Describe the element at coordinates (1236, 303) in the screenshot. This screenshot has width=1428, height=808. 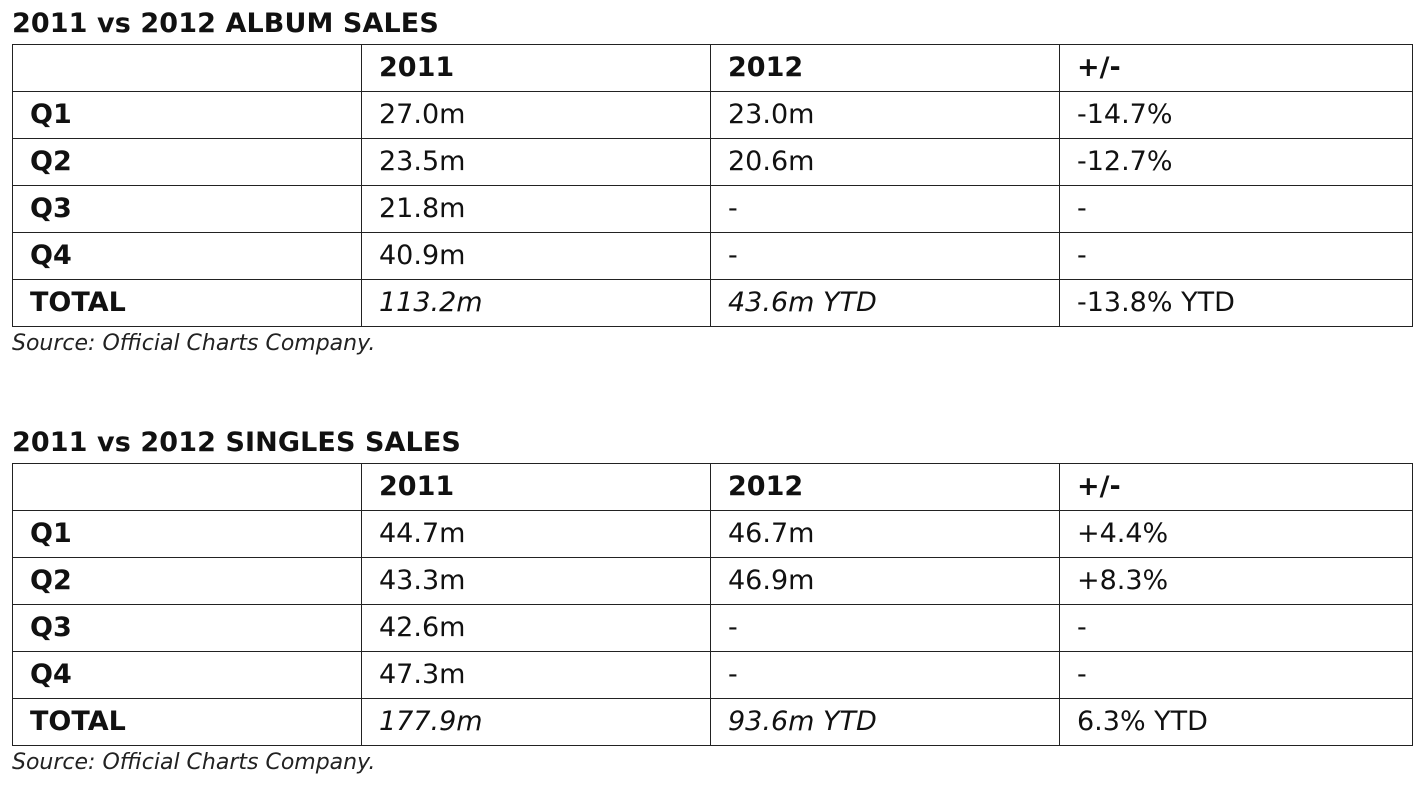
I see `total-change: -13.8% YTD` at that location.